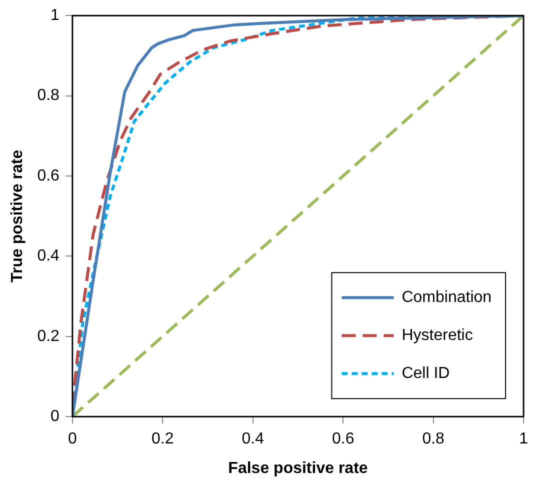  What do you see at coordinates (523, 439) in the screenshot?
I see `x-tick-label: 1` at bounding box center [523, 439].